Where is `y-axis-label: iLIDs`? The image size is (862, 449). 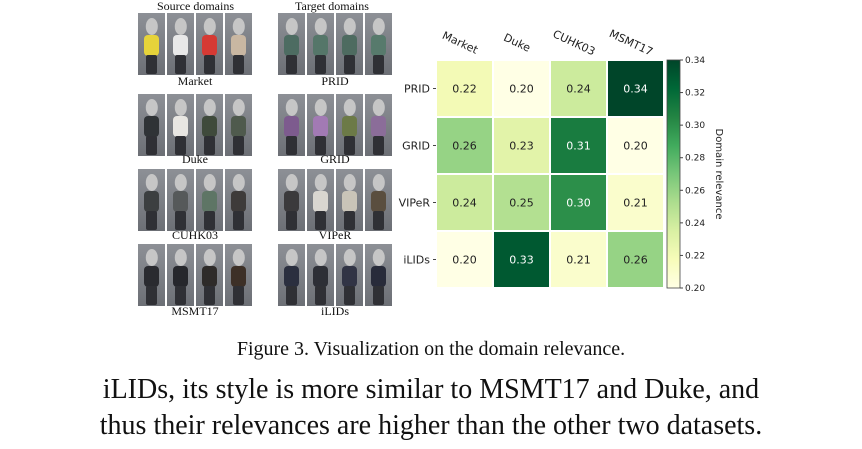
y-axis-label: iLIDs is located at coordinates (416, 260).